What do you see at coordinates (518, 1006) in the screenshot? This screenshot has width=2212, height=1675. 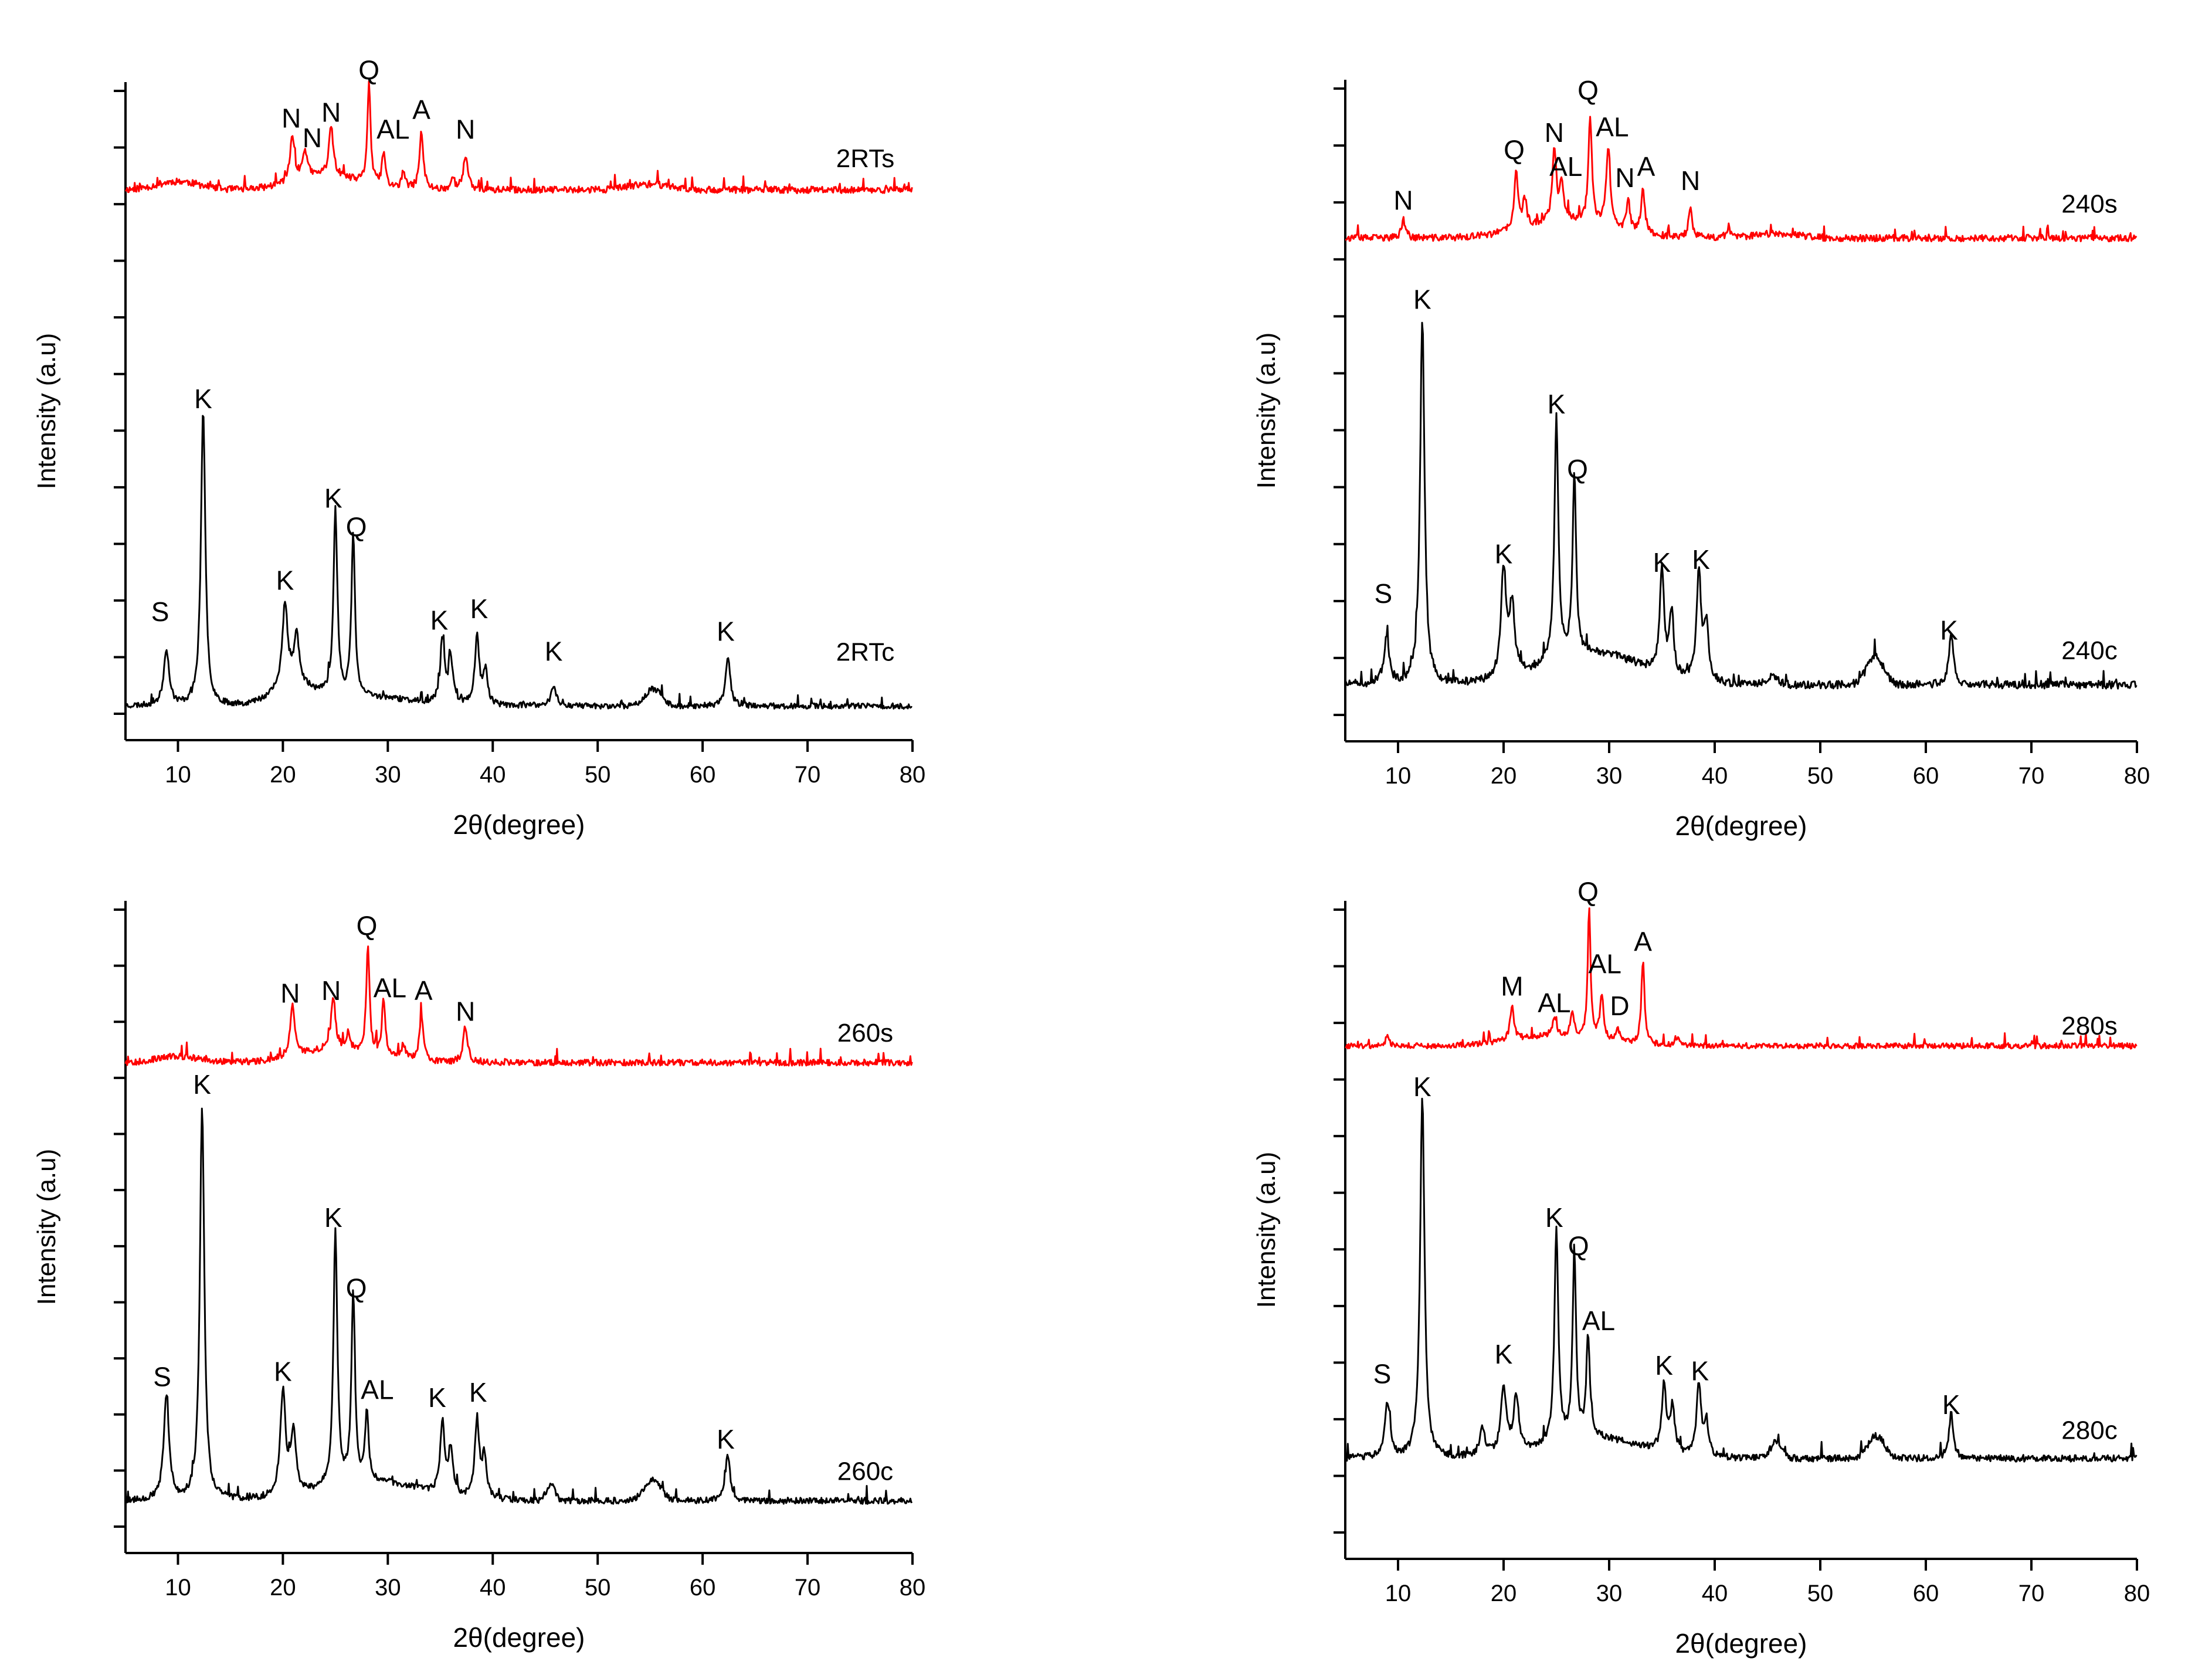 I see `series-line-260s` at bounding box center [518, 1006].